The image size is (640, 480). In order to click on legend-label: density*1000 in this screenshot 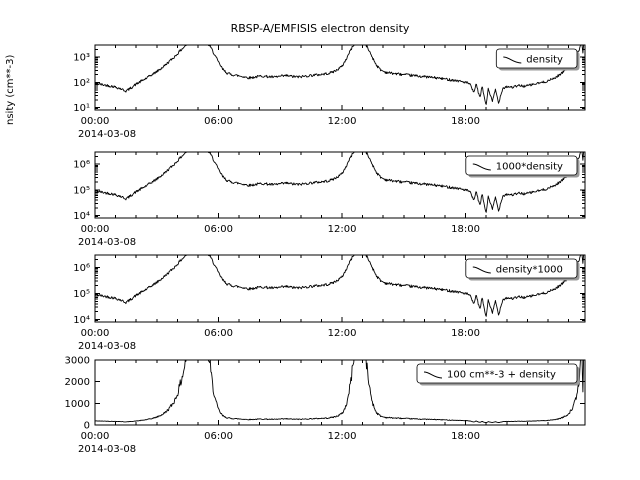, I will do `click(529, 270)`.